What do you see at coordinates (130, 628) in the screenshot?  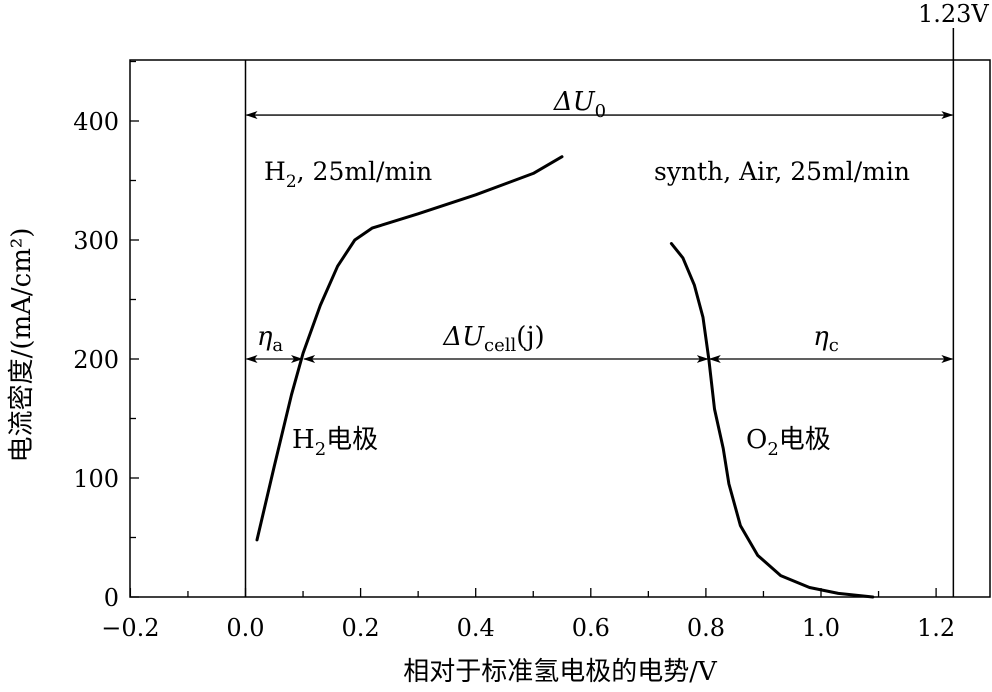 I see `x-tick-label: −0.2` at bounding box center [130, 628].